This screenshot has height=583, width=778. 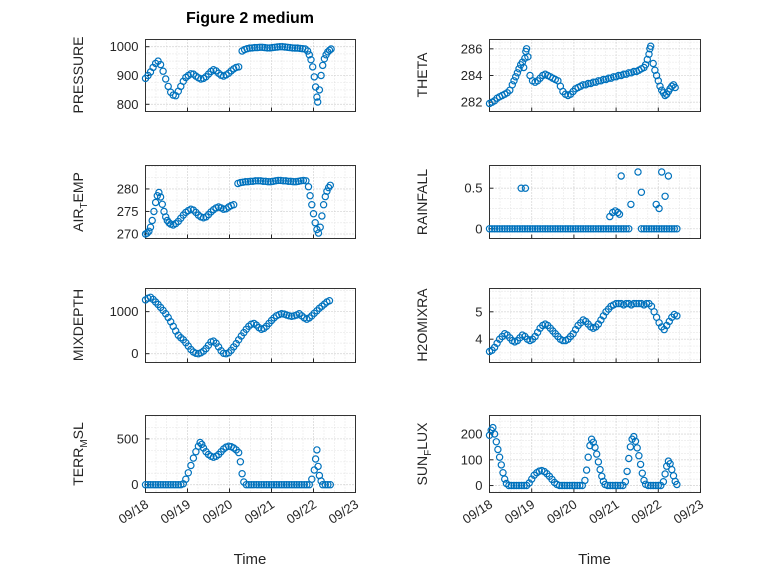 I want to click on y-tick-label: 0.5, so click(x=473, y=188).